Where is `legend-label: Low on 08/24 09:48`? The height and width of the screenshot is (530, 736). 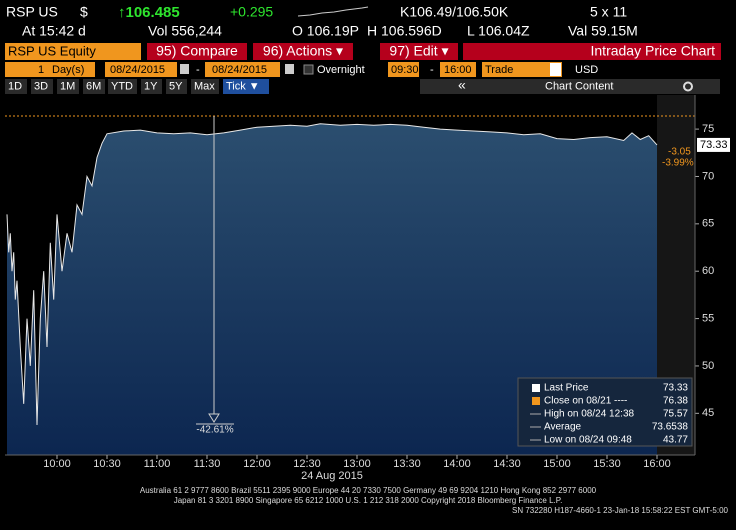
legend-label: Low on 08/24 09:48 is located at coordinates (588, 440).